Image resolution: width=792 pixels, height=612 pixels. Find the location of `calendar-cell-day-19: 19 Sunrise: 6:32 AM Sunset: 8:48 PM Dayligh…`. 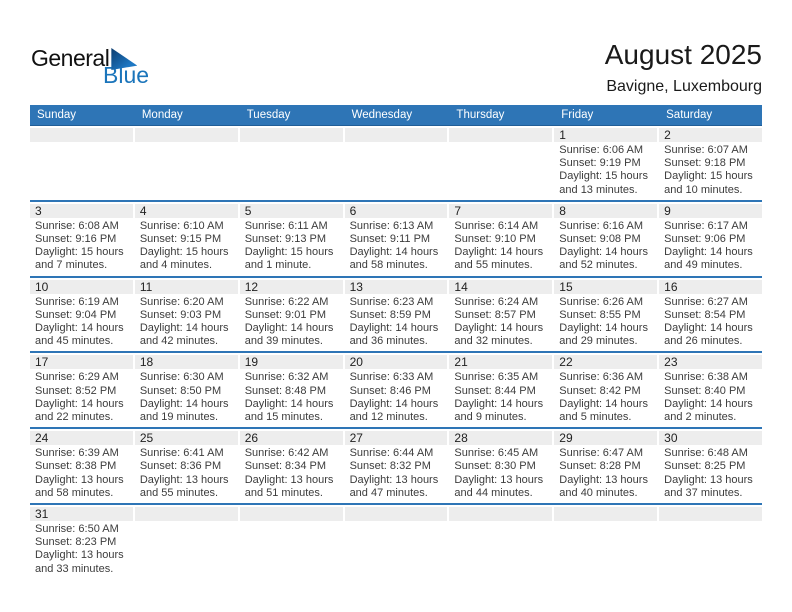

calendar-cell-day-19: 19 Sunrise: 6:32 AM Sunset: 8:48 PM Dayligh… is located at coordinates (291, 391).